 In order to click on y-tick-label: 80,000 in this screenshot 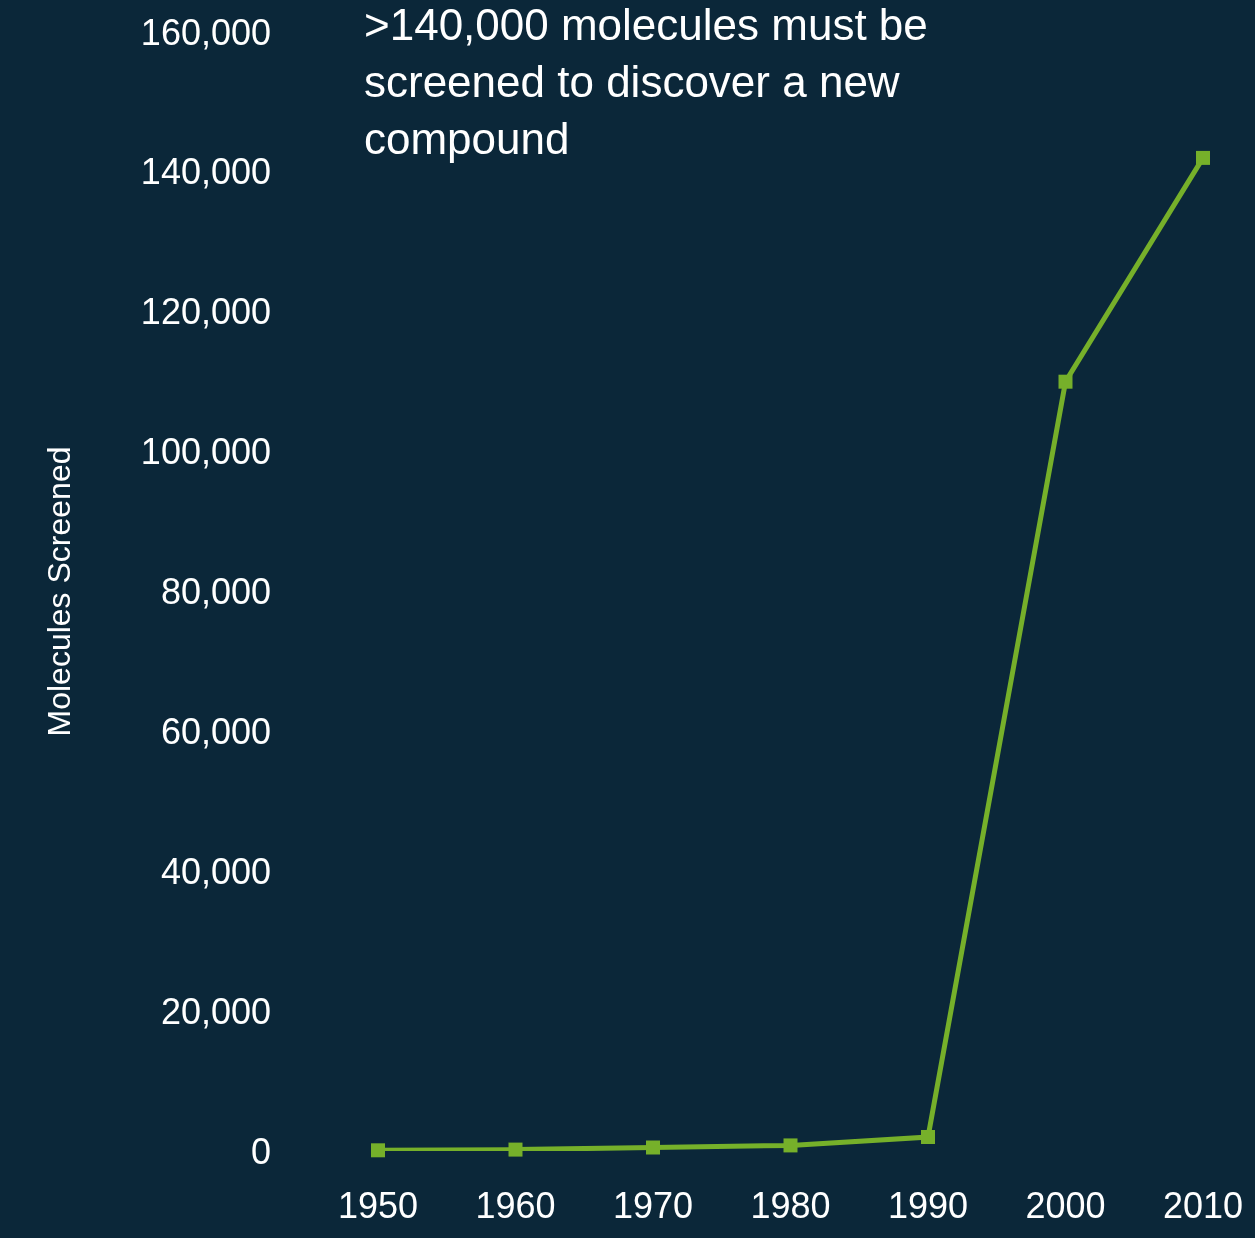, I will do `click(215, 592)`.